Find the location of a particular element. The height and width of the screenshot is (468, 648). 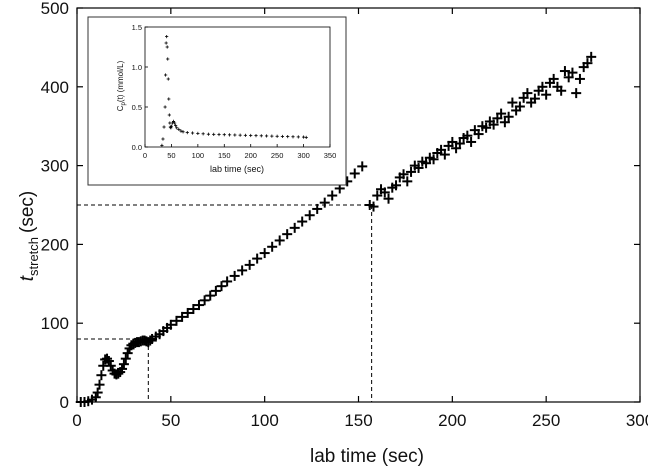

y-tick-label: 0 is located at coordinates (64, 402).